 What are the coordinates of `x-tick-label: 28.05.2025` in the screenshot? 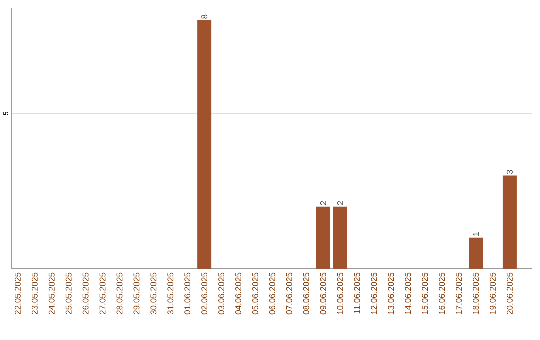 It's located at (119, 293).